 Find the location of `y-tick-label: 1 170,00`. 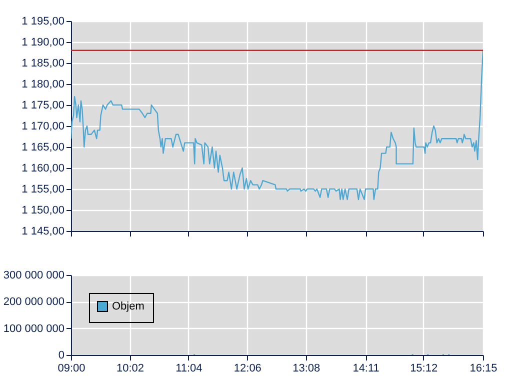

y-tick-label: 1 170,00 is located at coordinates (43, 126).